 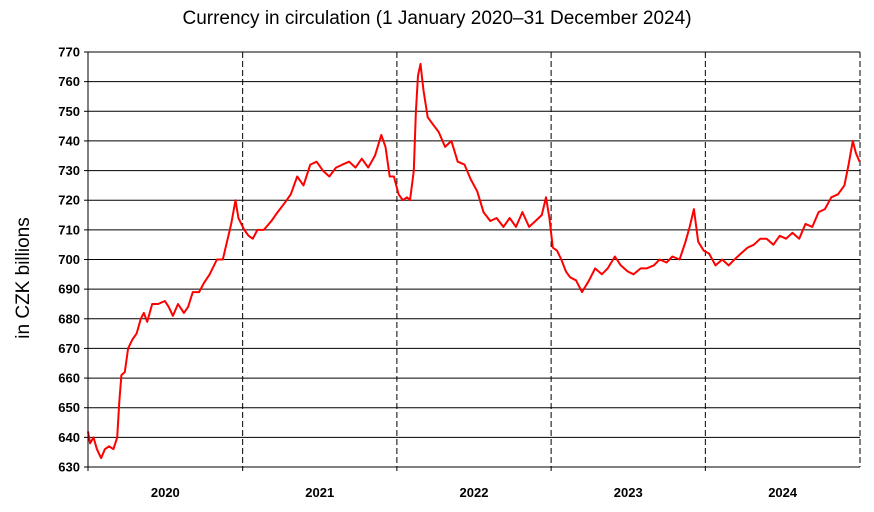 I want to click on x-tick-label: 2020, so click(x=165, y=492).